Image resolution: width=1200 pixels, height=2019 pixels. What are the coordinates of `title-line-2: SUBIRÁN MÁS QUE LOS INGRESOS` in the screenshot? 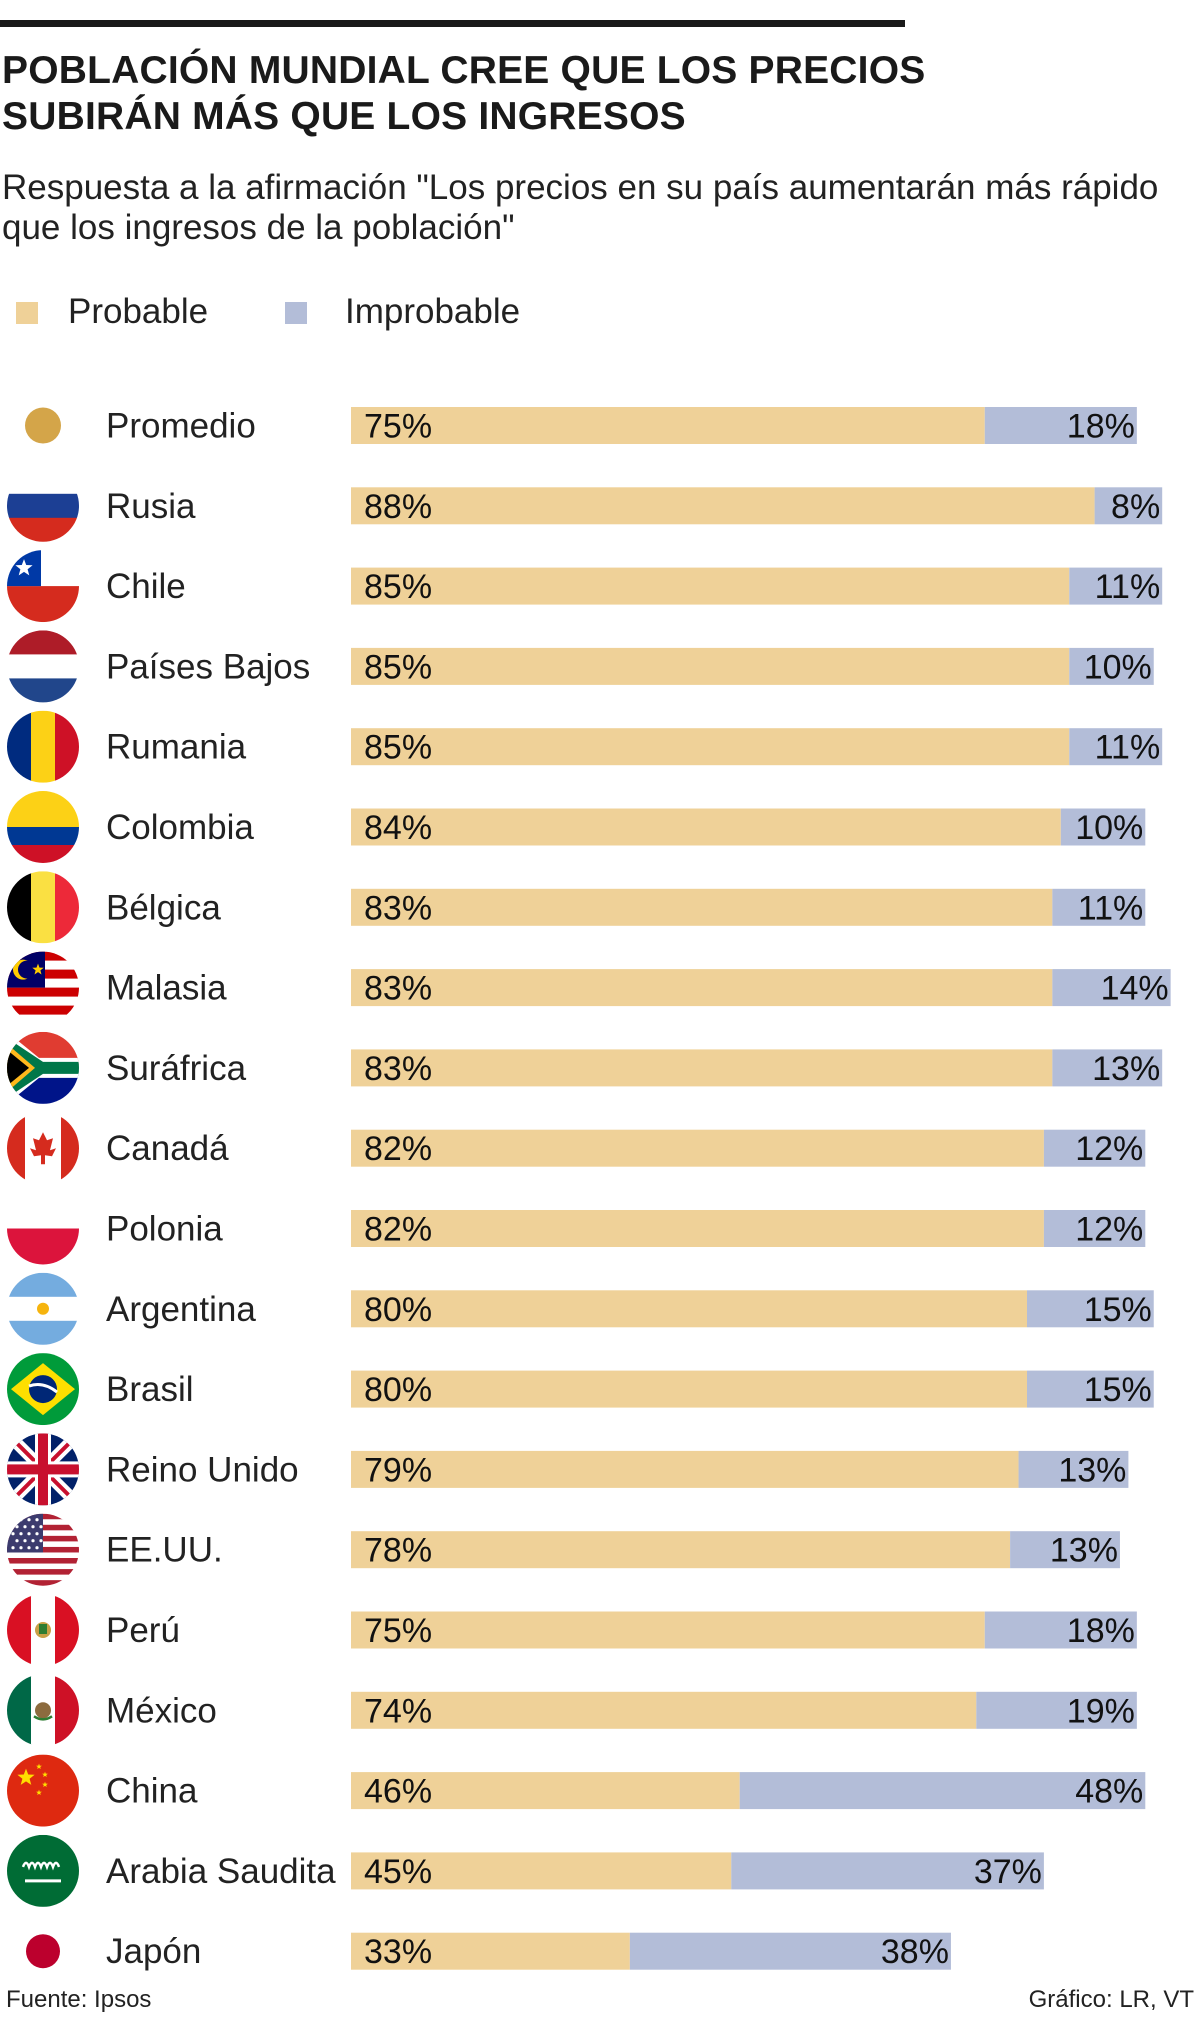 It's located at (344, 116).